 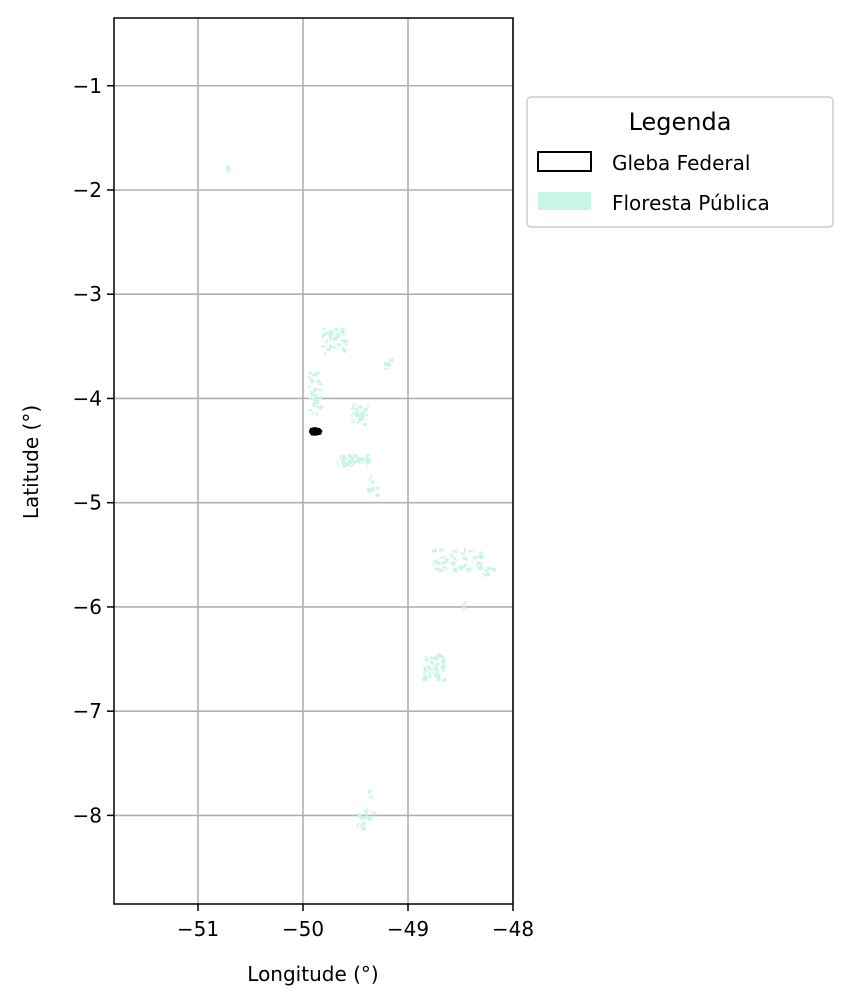 What do you see at coordinates (315, 431) in the screenshot?
I see `gleba-federal-polygon` at bounding box center [315, 431].